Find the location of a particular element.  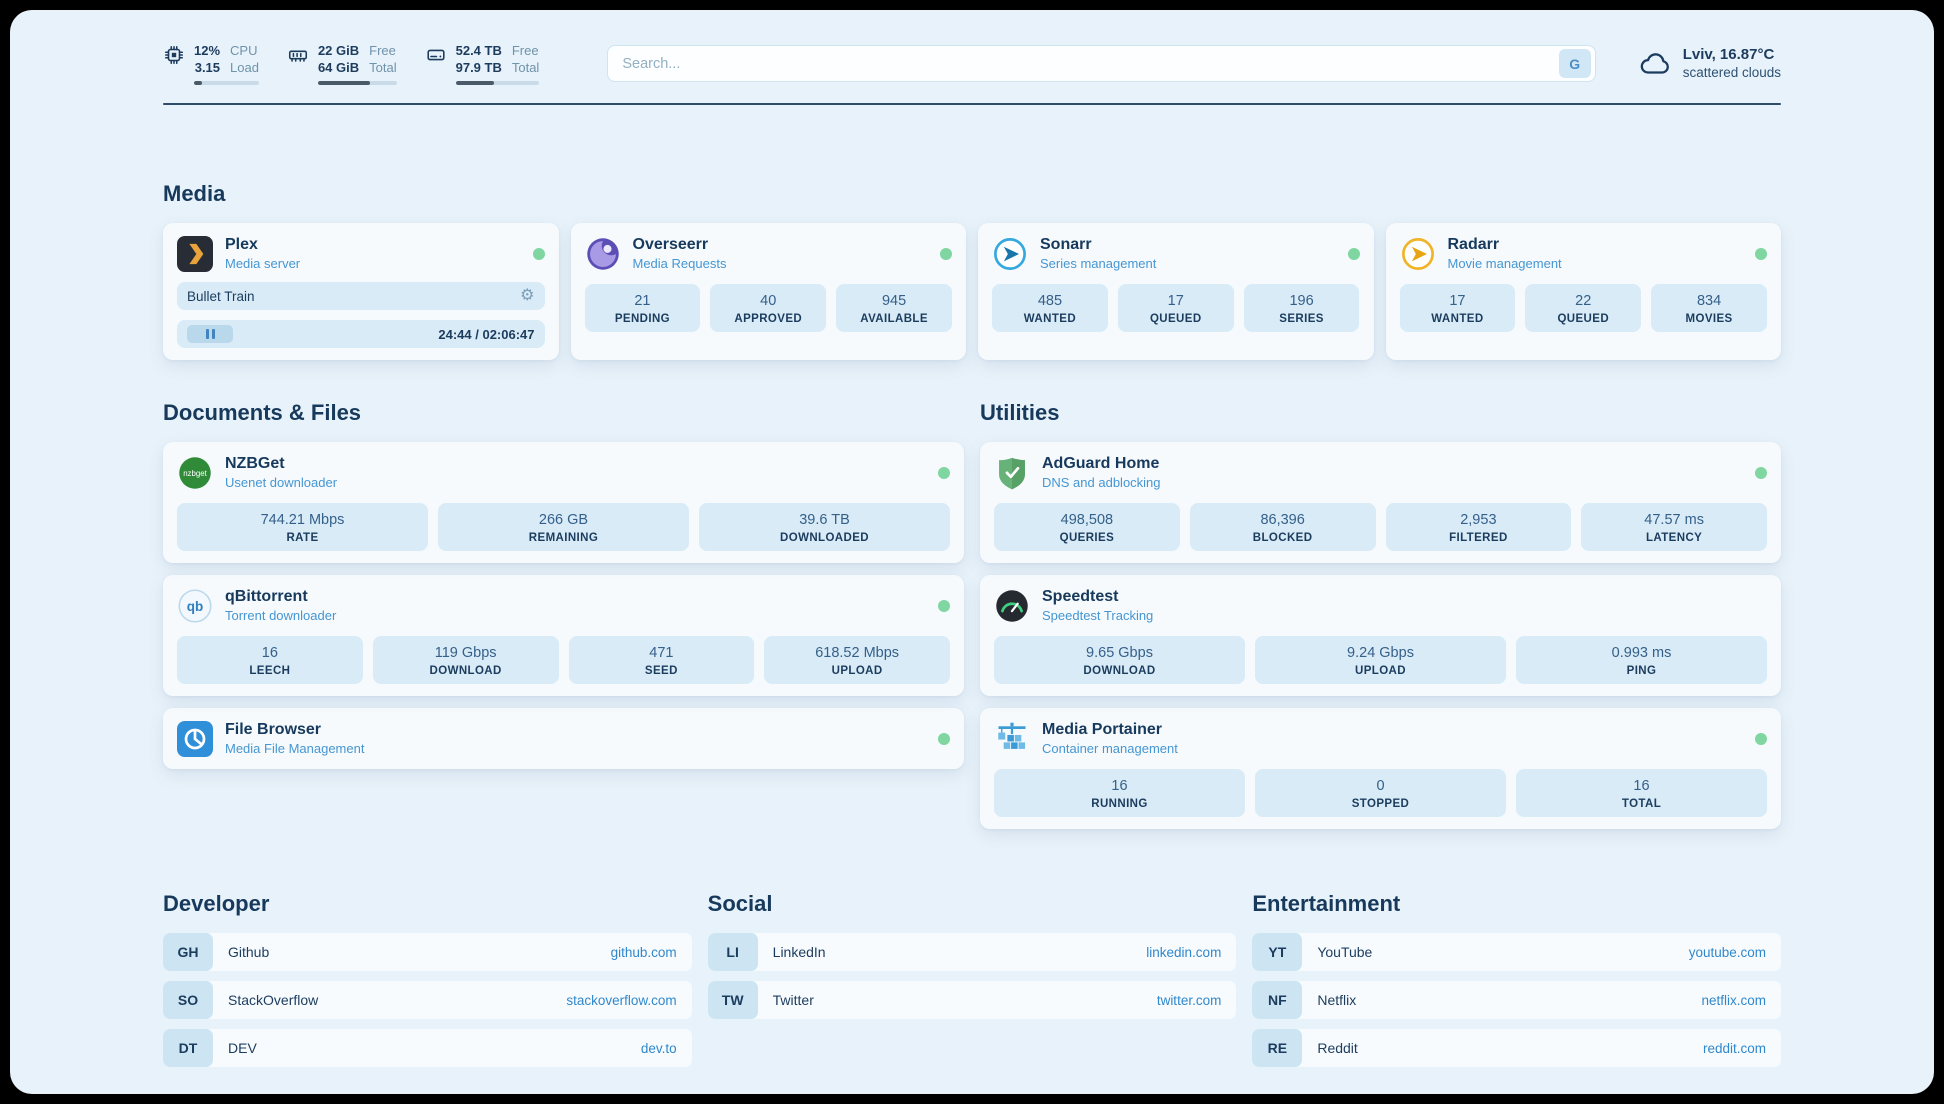

plex-icon is located at coordinates (195, 253).